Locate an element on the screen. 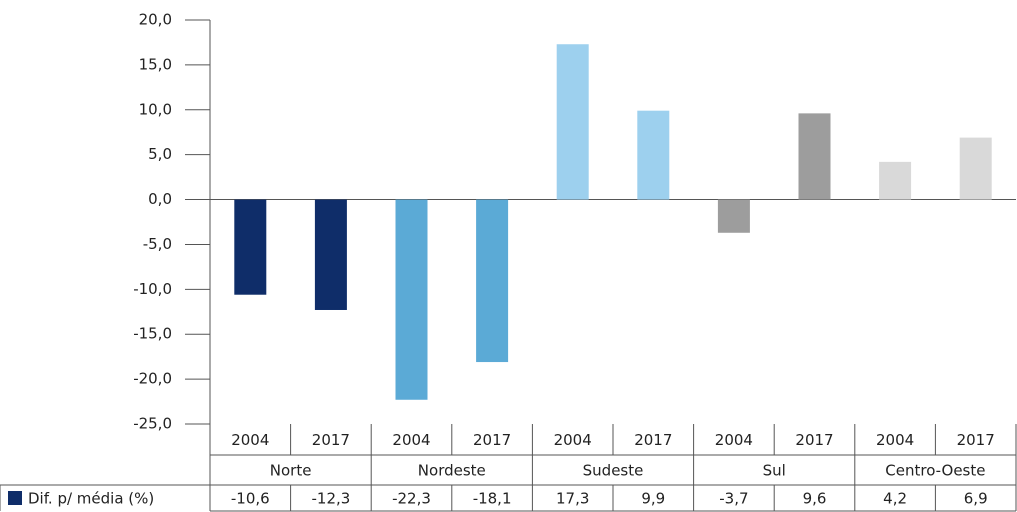 This screenshot has width=1017, height=512. y-tick-label: -15,0 is located at coordinates (152, 334).